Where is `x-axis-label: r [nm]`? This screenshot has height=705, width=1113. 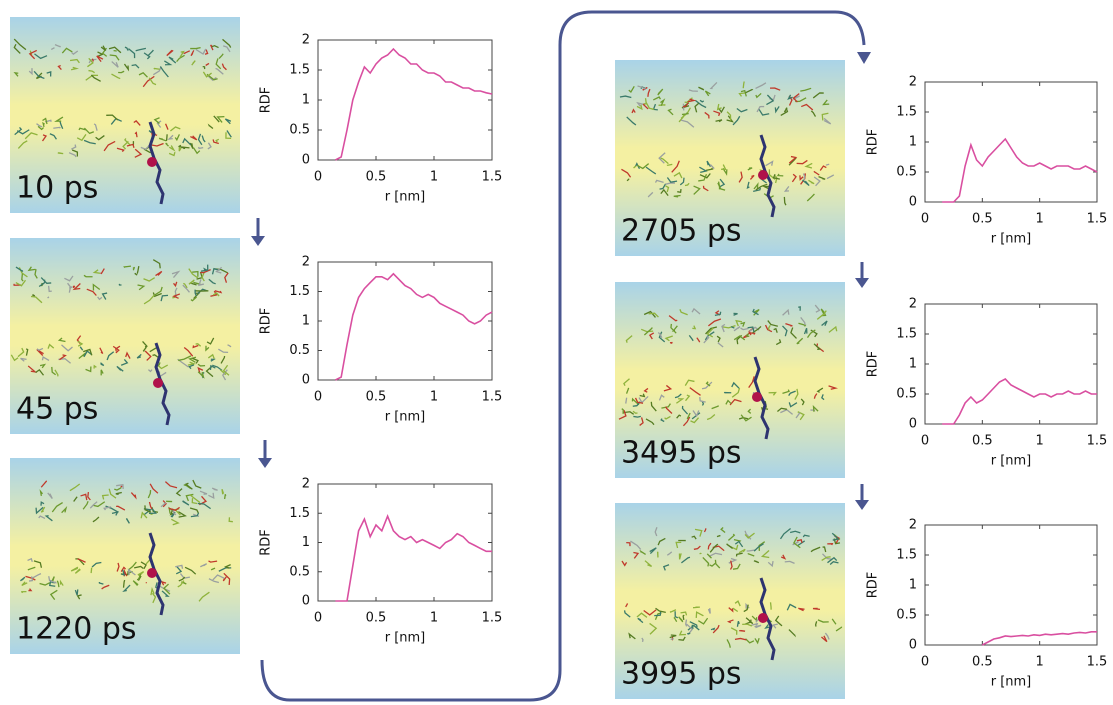
x-axis-label: r [nm] is located at coordinates (405, 417).